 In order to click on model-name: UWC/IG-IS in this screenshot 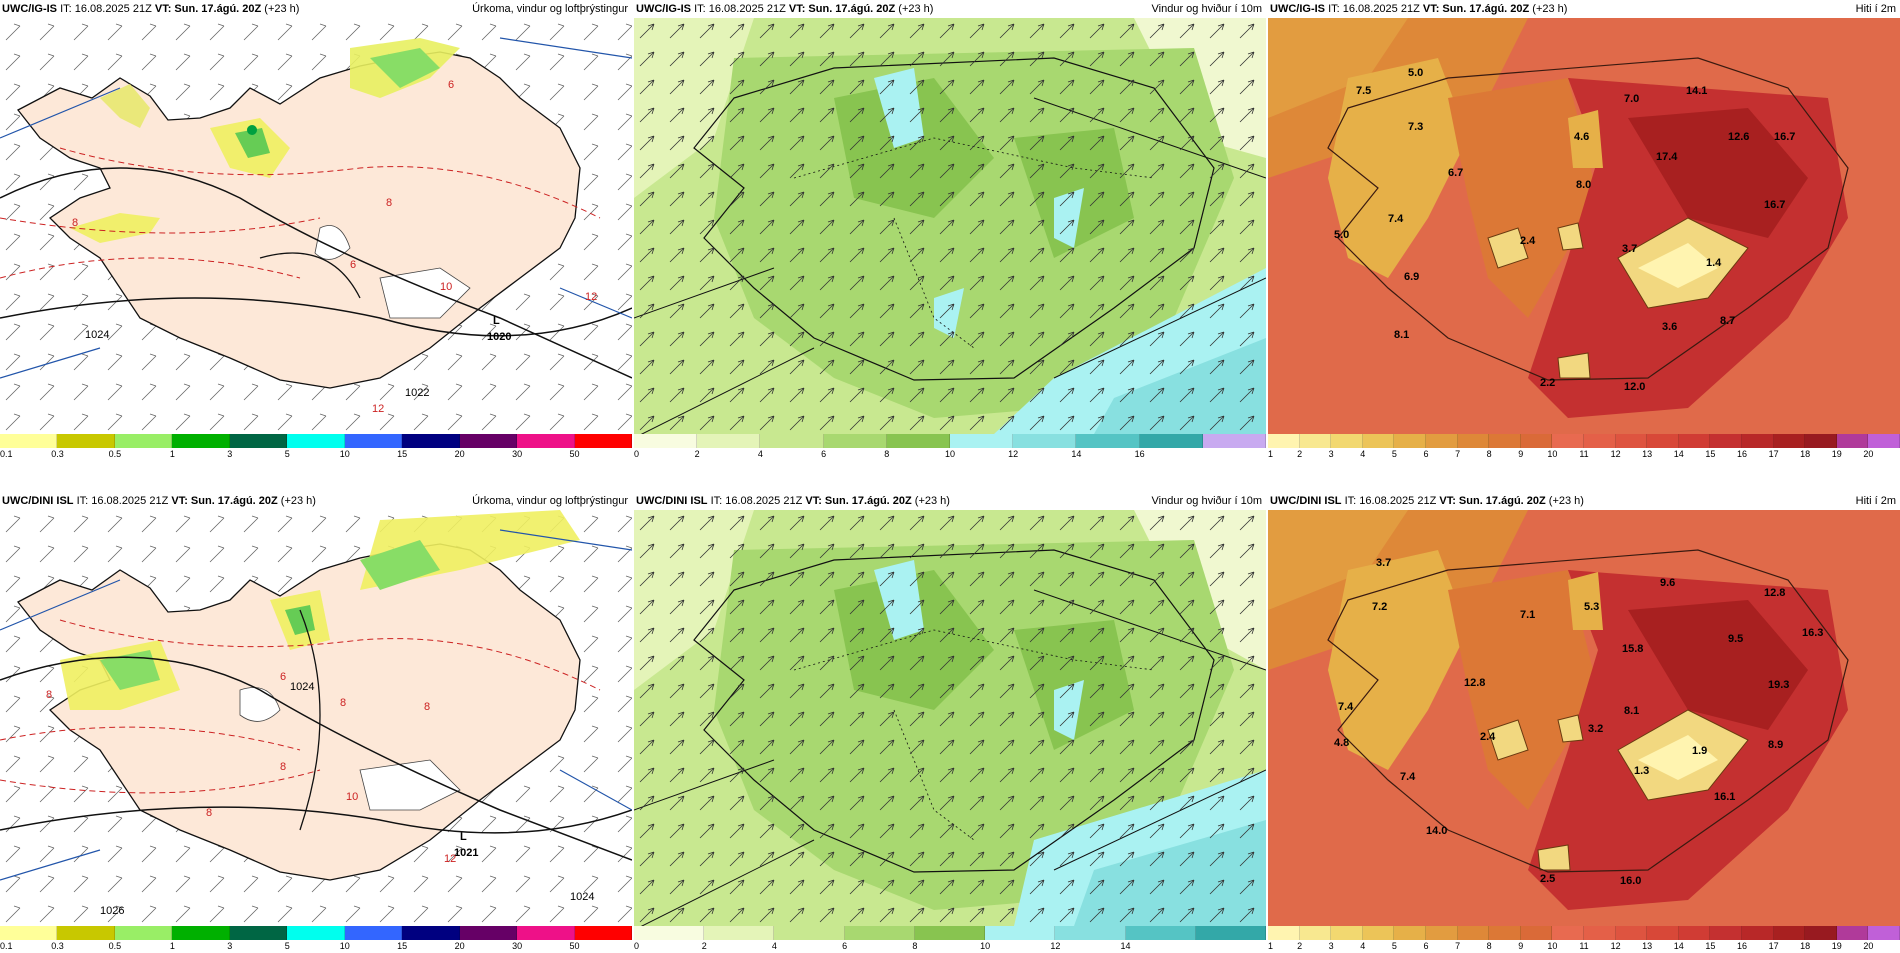, I will do `click(1297, 9)`.